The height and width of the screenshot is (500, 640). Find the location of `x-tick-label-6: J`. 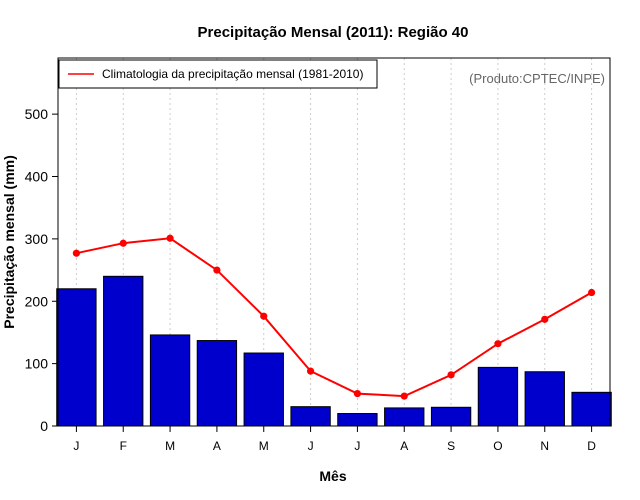

x-tick-label-6: J is located at coordinates (311, 446).